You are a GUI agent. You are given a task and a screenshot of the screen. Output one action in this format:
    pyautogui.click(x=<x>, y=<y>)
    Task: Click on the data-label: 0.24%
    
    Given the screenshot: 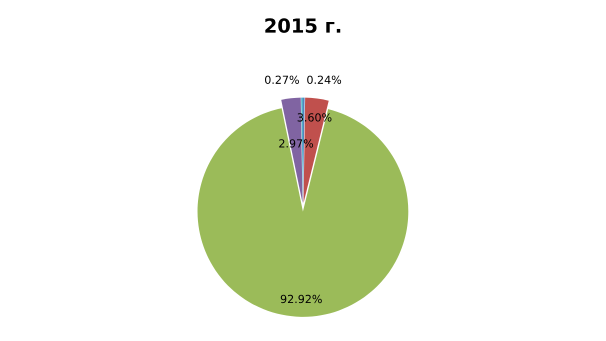 What is the action you would take?
    pyautogui.click(x=324, y=80)
    